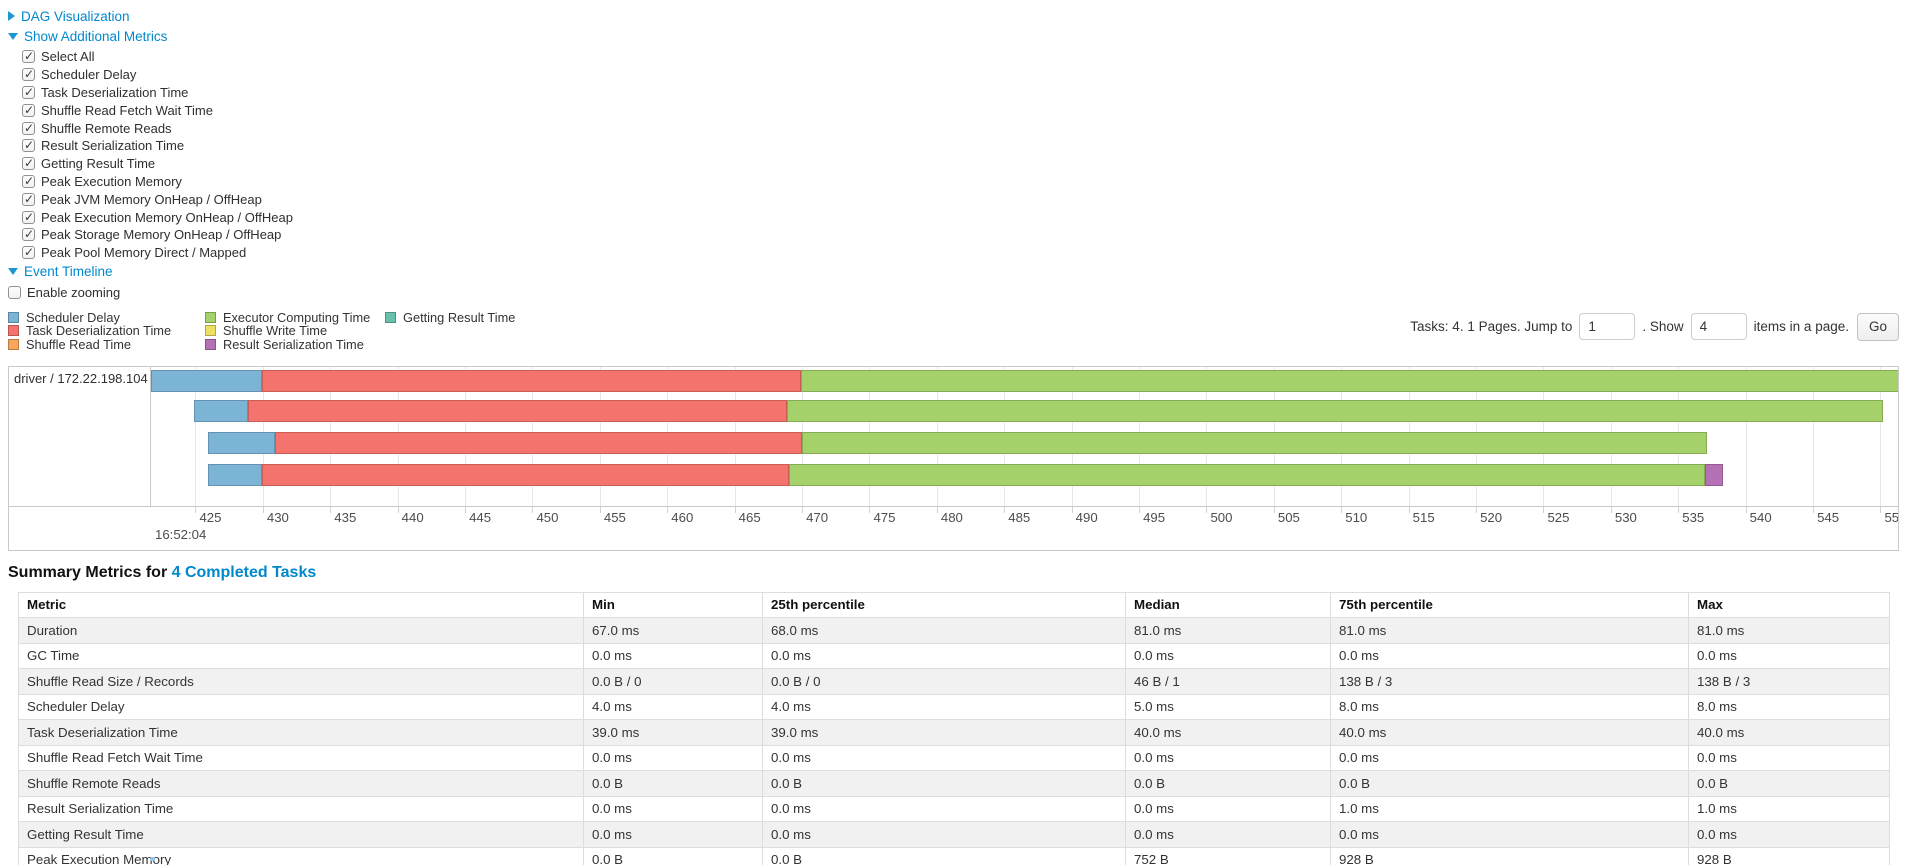  I want to click on metric-value-cell: 67.0 ms, so click(673, 630).